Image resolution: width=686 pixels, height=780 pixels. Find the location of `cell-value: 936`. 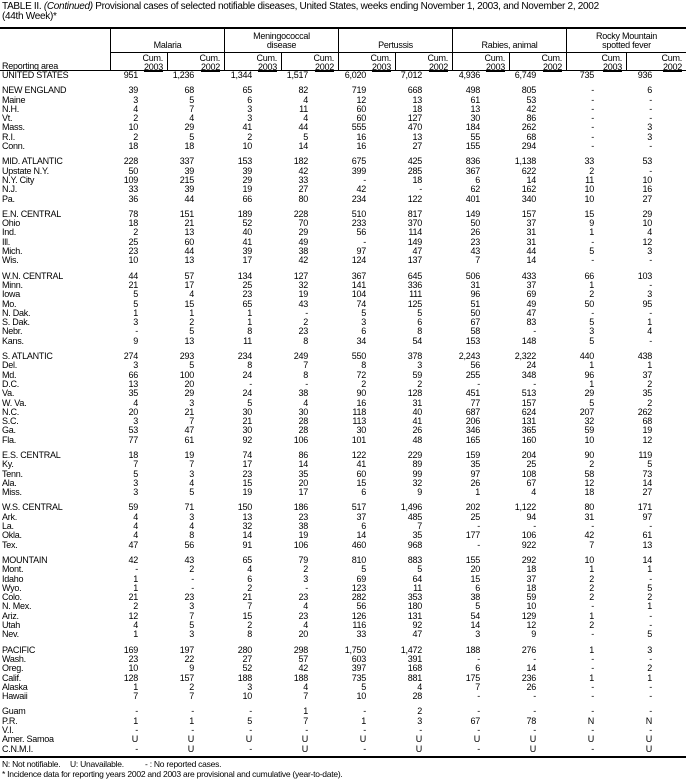

cell-value: 936 is located at coordinates (645, 75).